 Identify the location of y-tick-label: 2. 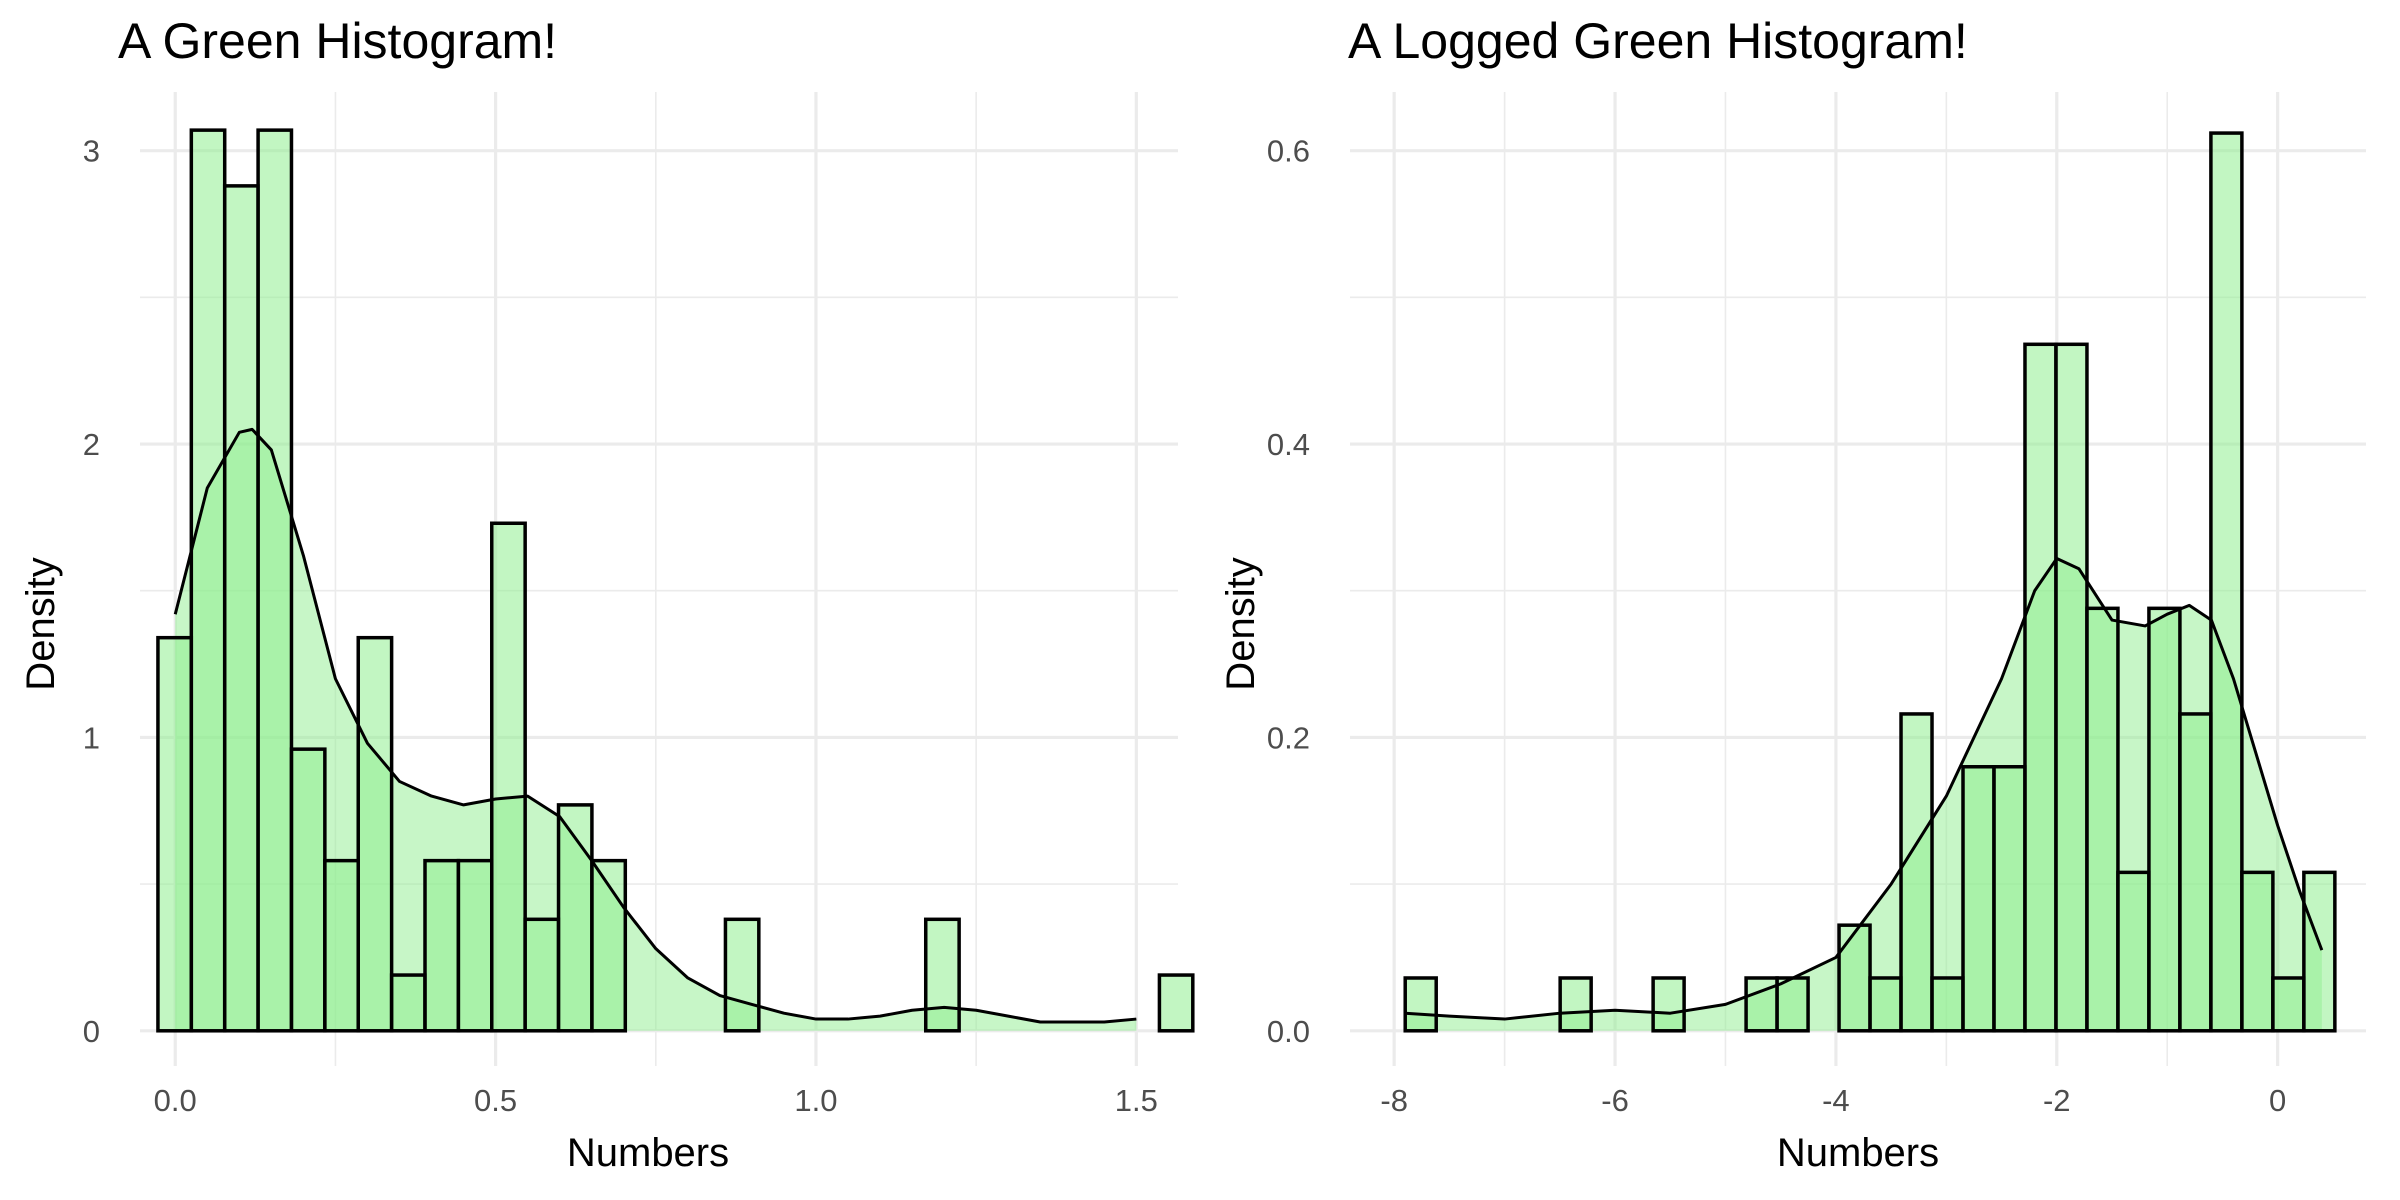
(91, 444).